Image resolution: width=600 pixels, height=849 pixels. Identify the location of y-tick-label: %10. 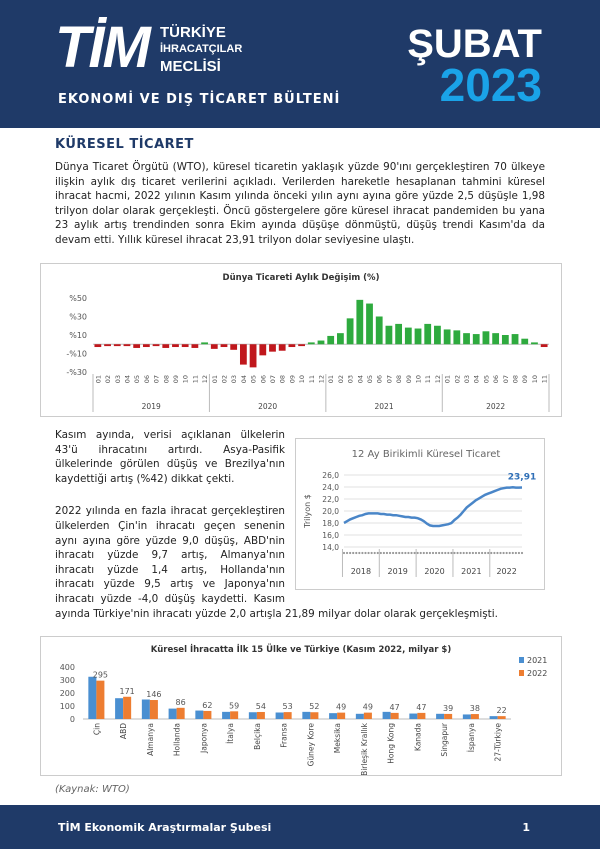
(78, 335).